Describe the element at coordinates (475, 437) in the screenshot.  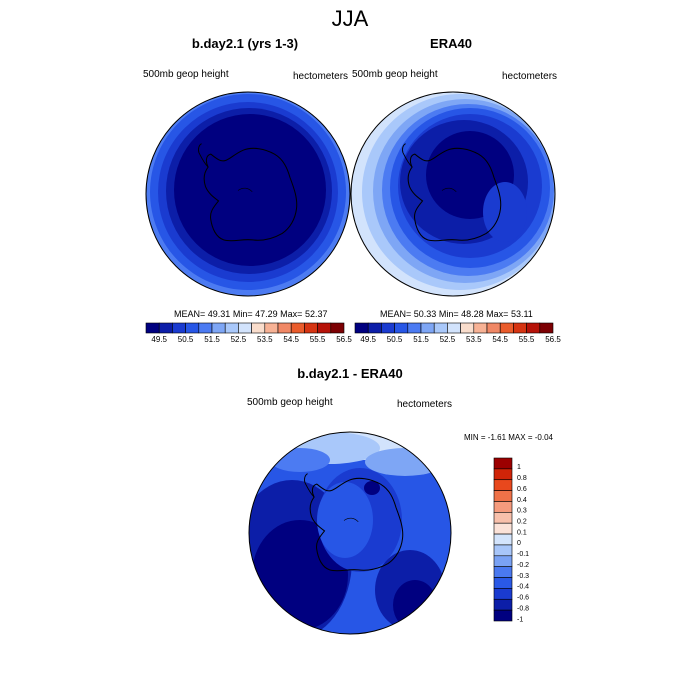
I see `diff-min-label: MIN =` at that location.